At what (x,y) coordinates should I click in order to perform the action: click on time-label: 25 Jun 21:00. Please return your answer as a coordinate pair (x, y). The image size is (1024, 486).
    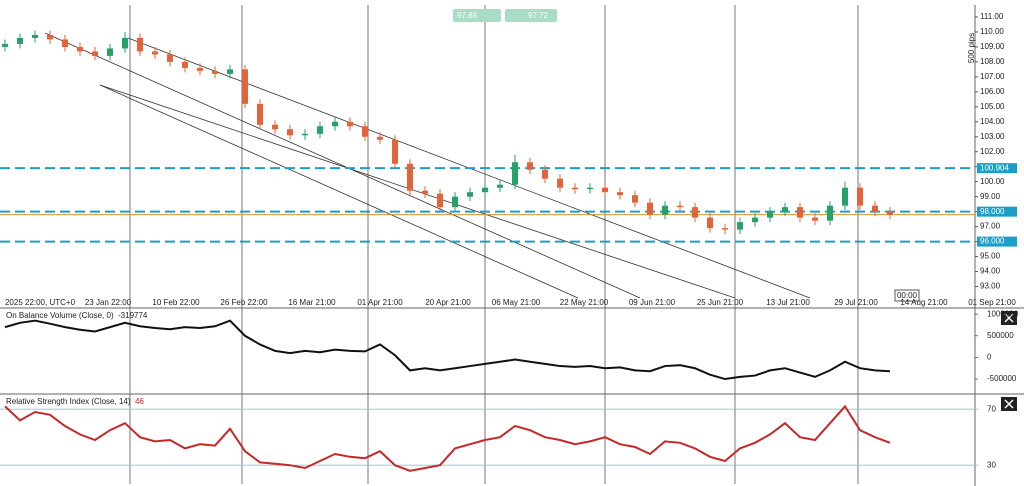
    Looking at the image, I should click on (720, 302).